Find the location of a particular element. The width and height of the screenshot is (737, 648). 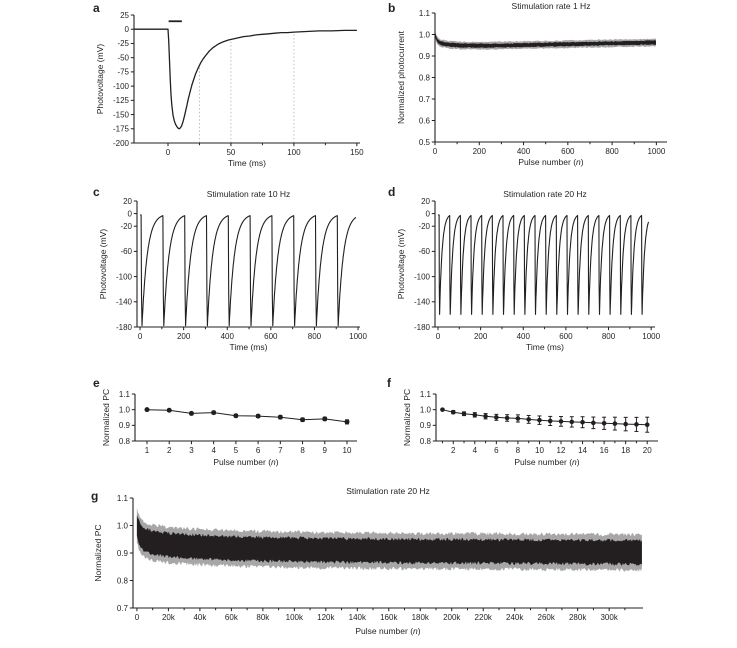

x-tick-label: 100 is located at coordinates (294, 152).